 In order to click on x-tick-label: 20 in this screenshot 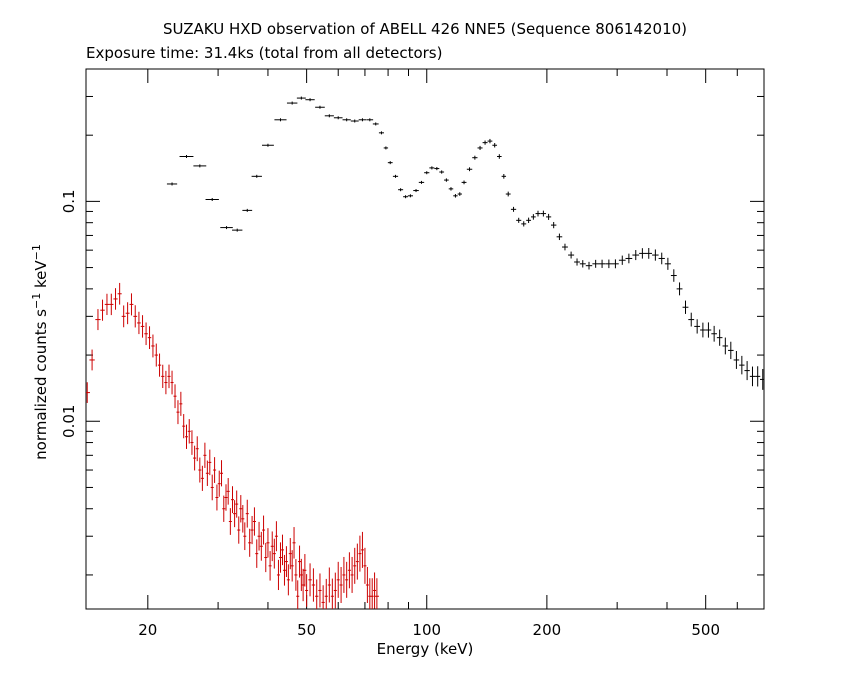, I will do `click(147, 630)`.